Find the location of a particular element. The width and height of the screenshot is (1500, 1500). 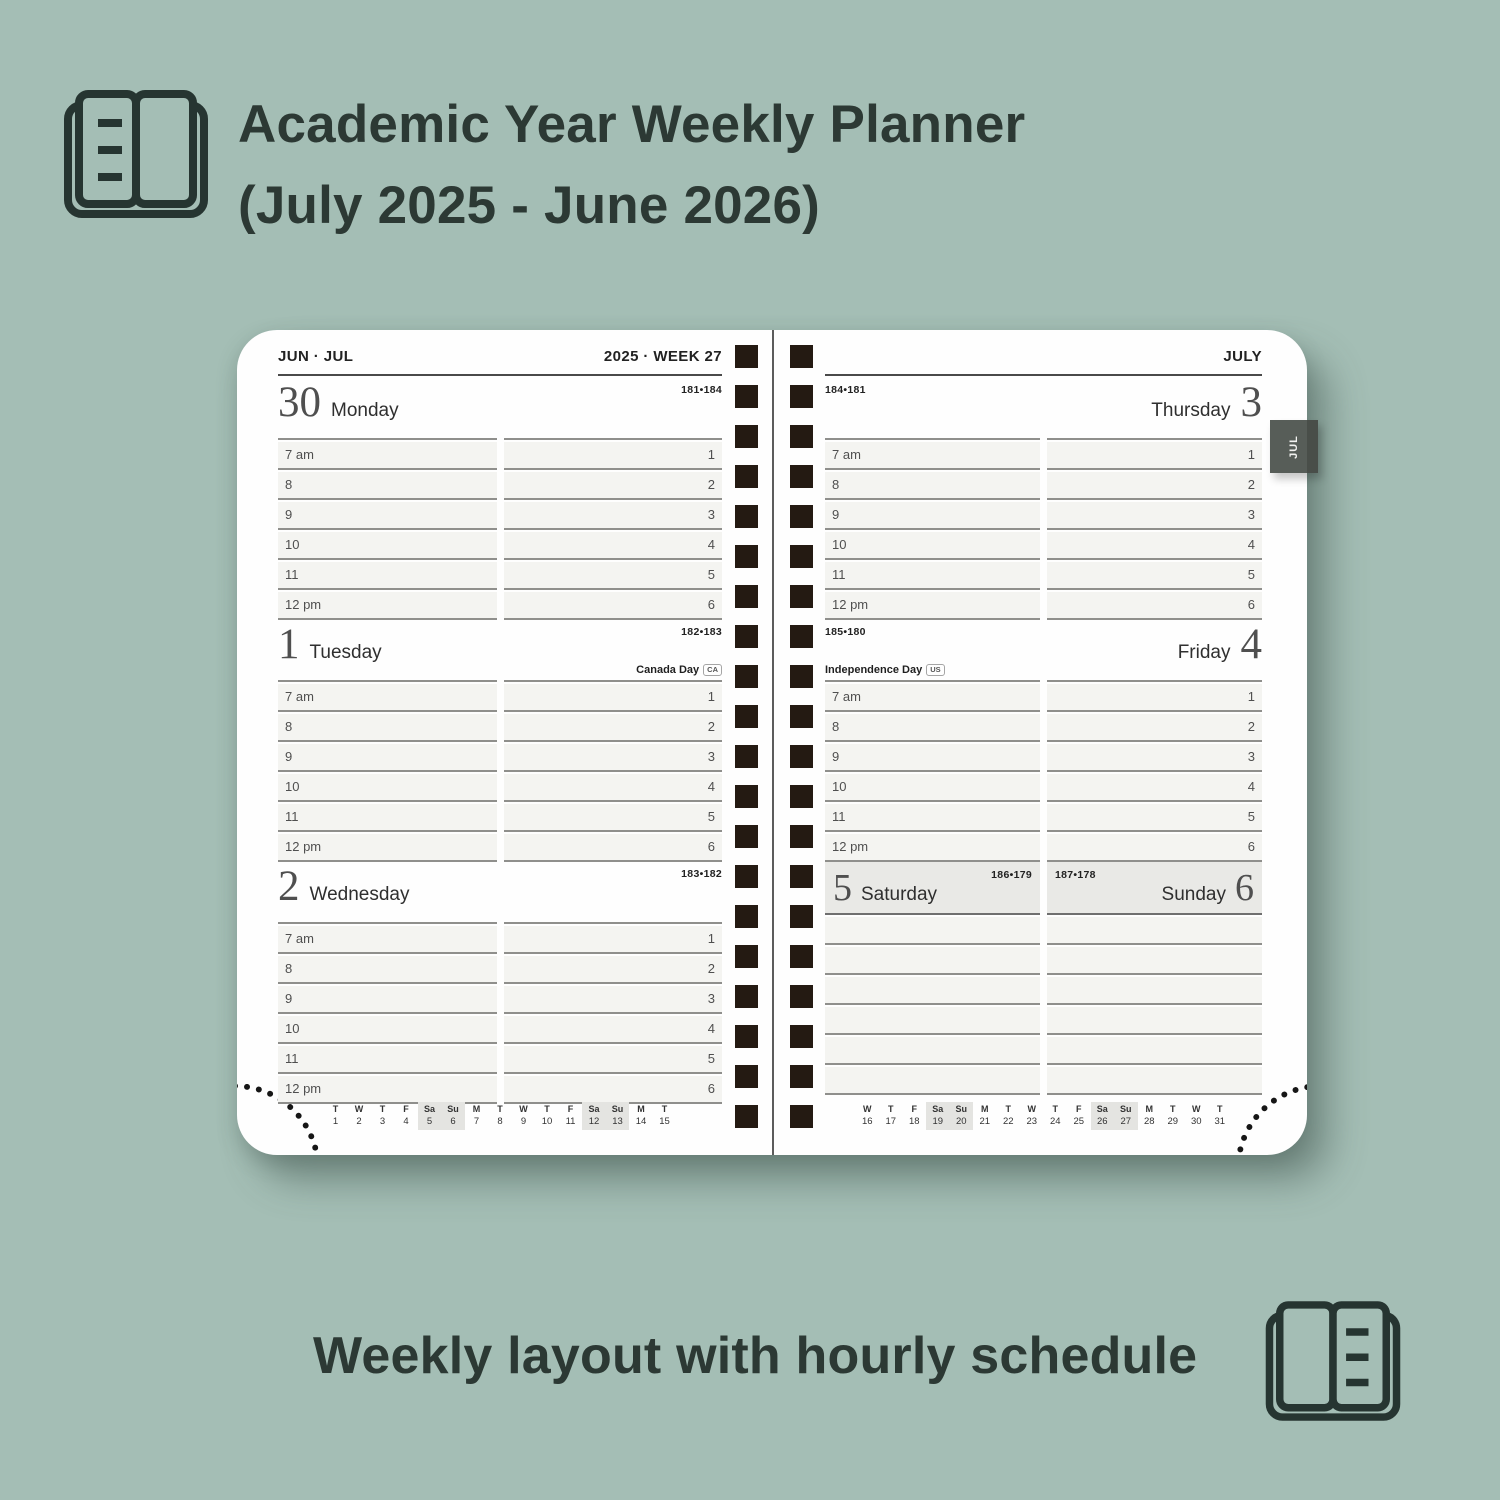

mini-calendar-day: Sa 26 is located at coordinates (1102, 1116).